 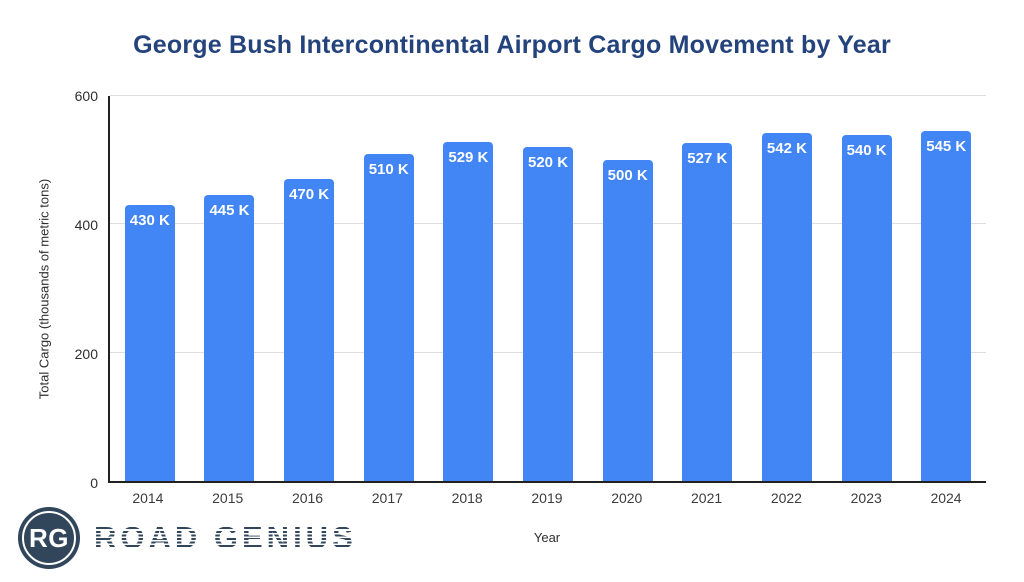 I want to click on x-tick-label: 2022, so click(x=786, y=498).